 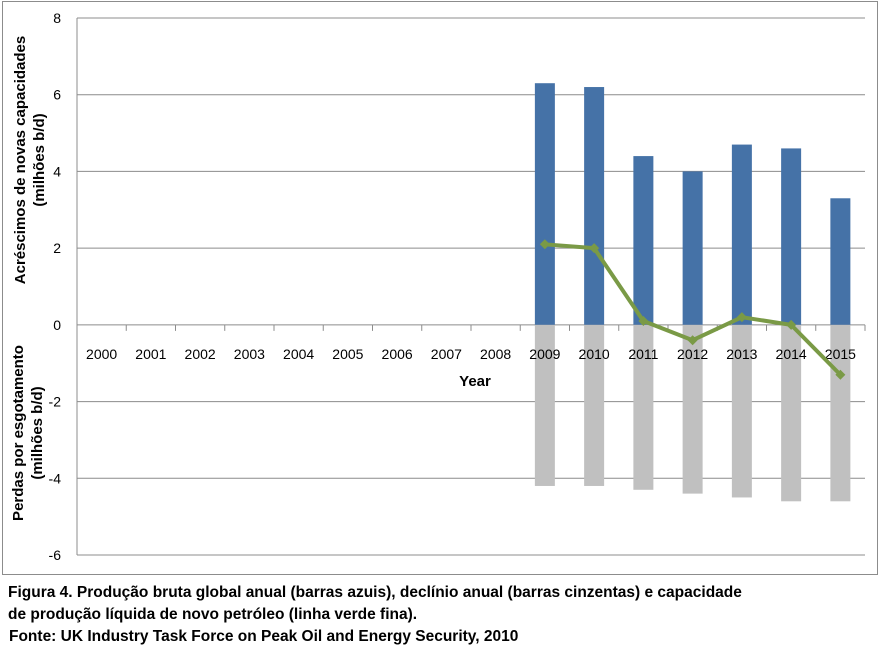 I want to click on bar-decline-2014, so click(x=791, y=413).